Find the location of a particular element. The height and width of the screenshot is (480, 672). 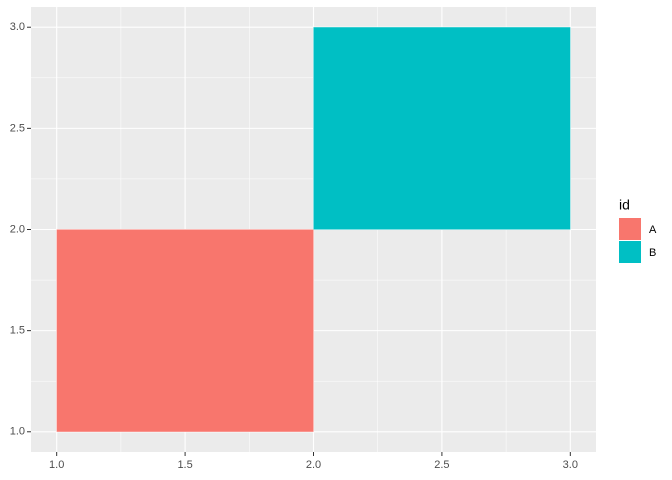

y-tick-label: 3.0 is located at coordinates (17, 27).